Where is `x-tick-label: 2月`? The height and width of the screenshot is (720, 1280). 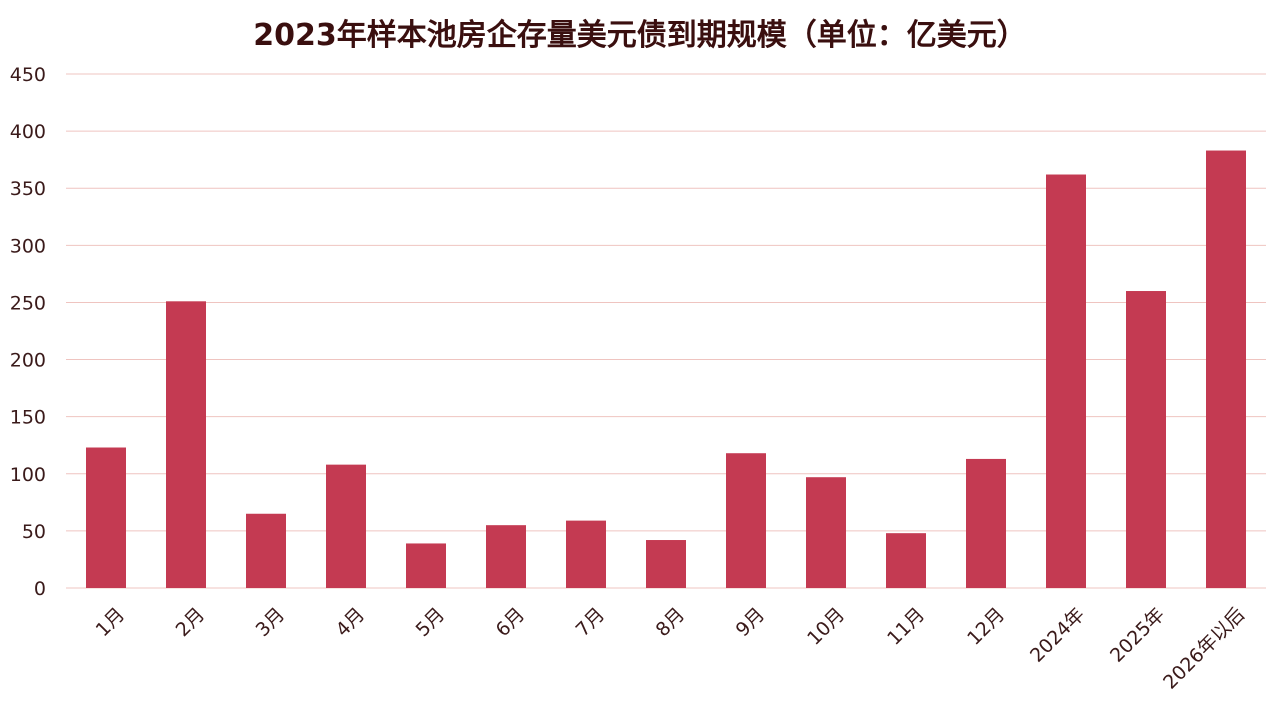 x-tick-label: 2月 is located at coordinates (191, 623).